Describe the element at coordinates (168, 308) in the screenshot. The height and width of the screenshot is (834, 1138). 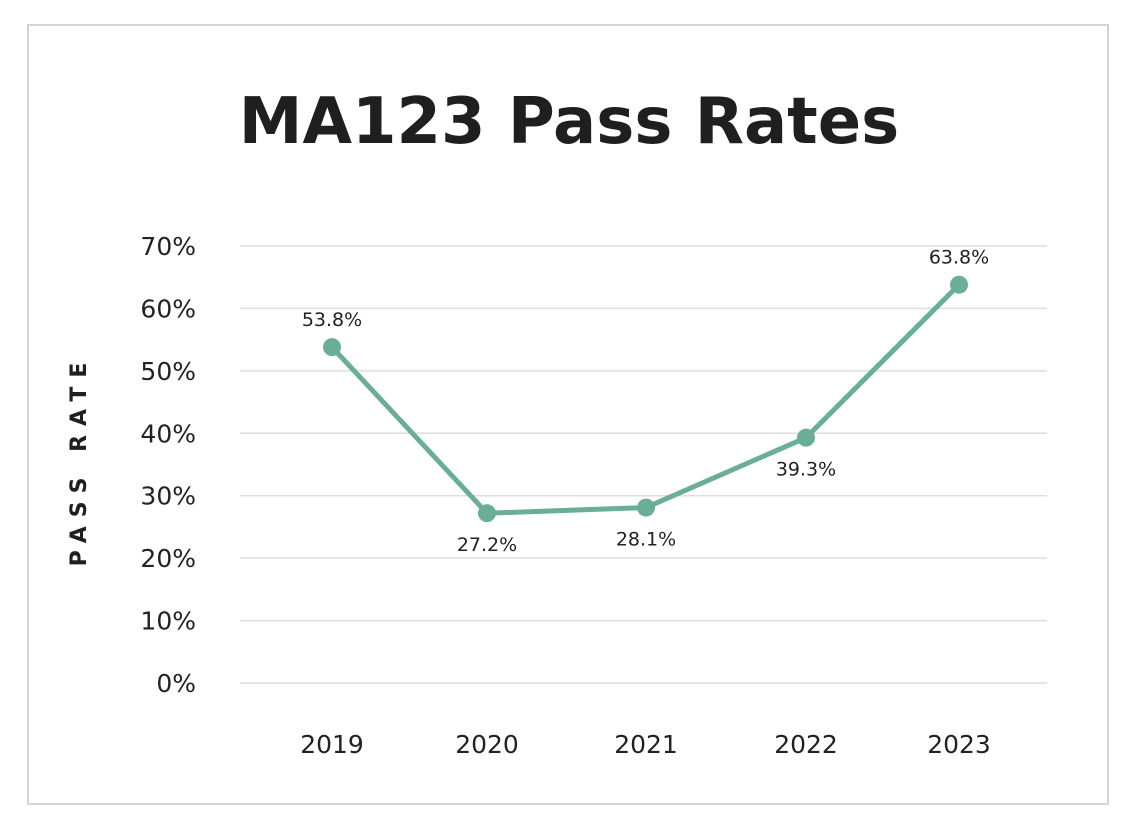
I see `y-tick-label: 60%` at that location.